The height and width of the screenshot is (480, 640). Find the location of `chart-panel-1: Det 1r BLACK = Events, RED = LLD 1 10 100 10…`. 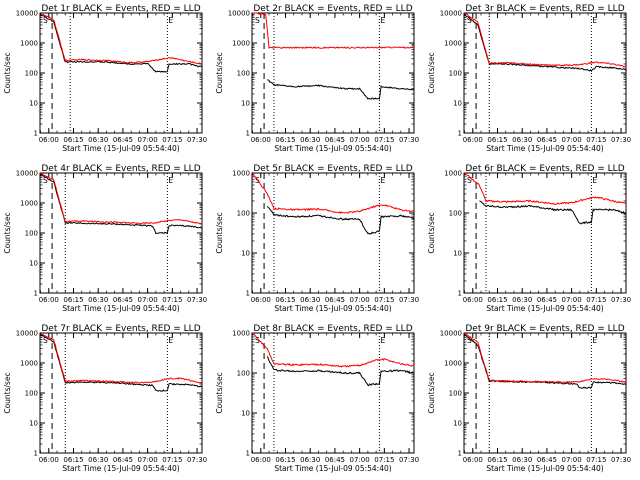

chart-panel-1: Det 1r BLACK = Events, RED = LLD 1 10 100 10… is located at coordinates (105, 78).